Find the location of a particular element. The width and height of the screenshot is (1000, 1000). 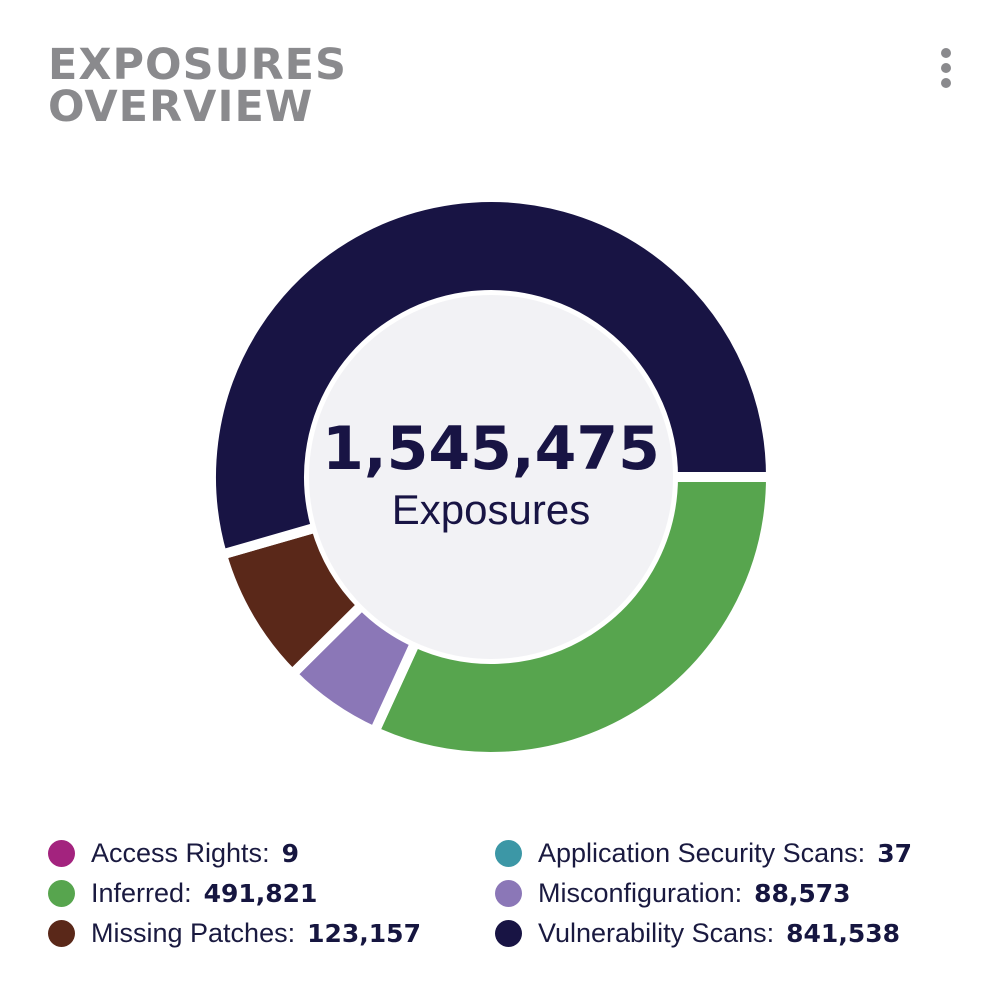

legend-label: Missing Patches is located at coordinates (189, 933).